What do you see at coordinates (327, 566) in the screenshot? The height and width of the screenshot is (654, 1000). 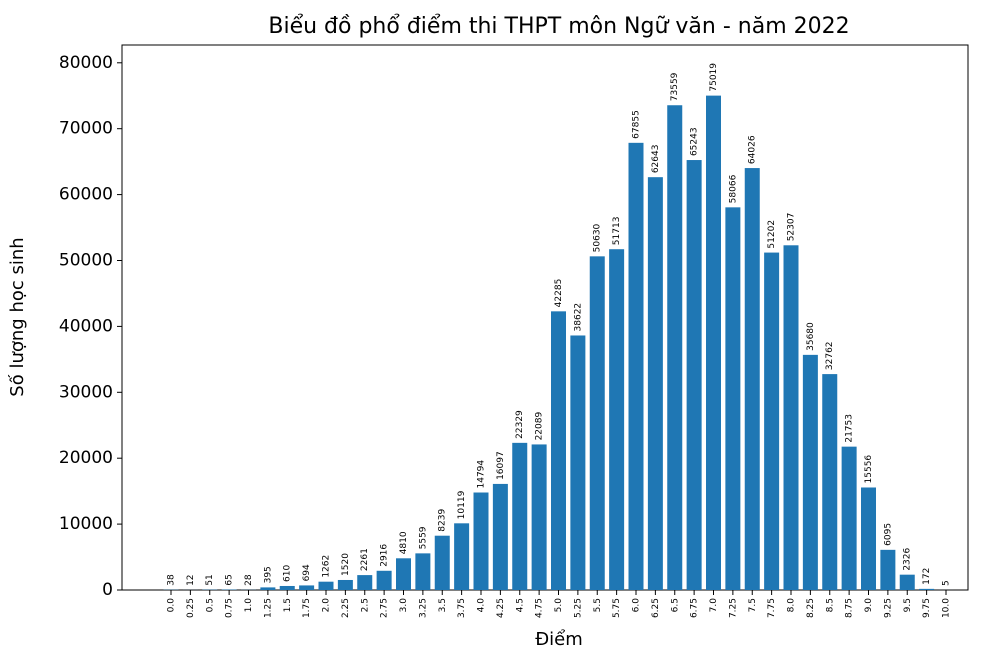 I see `data-label: 1262` at bounding box center [327, 566].